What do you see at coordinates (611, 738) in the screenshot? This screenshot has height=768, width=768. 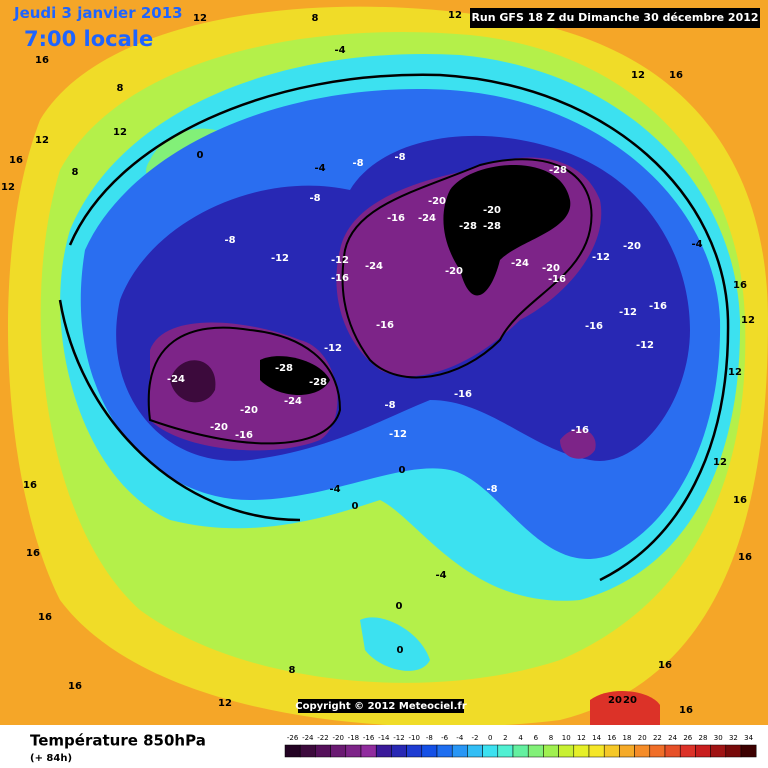 I see `scale-label: 16` at bounding box center [611, 738].